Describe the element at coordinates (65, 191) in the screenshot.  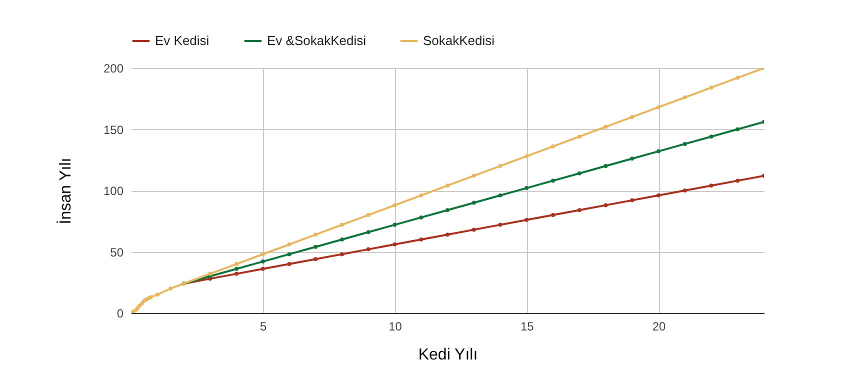
I see `y-axis-title: İnsan Yılı` at that location.